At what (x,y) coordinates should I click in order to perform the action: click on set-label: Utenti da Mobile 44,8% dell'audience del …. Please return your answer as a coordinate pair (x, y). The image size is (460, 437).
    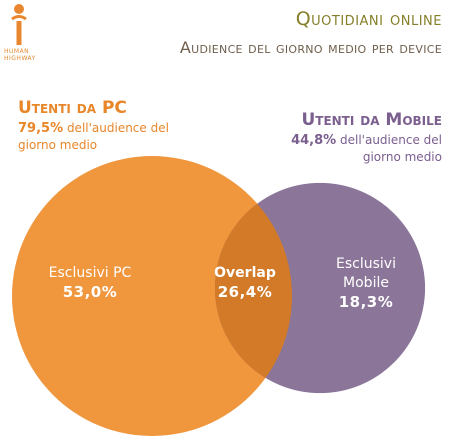
    Looking at the image, I should click on (357, 137).